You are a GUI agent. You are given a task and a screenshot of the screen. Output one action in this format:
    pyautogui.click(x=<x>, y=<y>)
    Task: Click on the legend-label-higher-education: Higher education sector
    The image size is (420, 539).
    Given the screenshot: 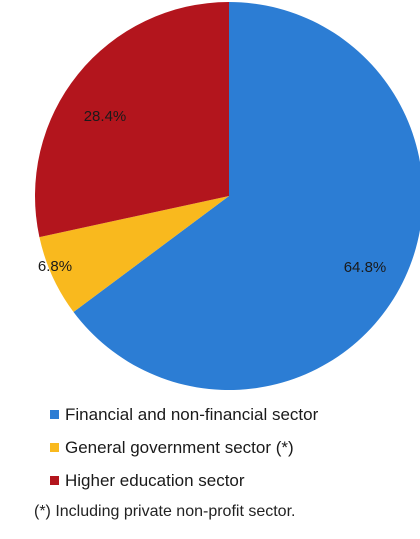 What is the action you would take?
    pyautogui.click(x=155, y=480)
    